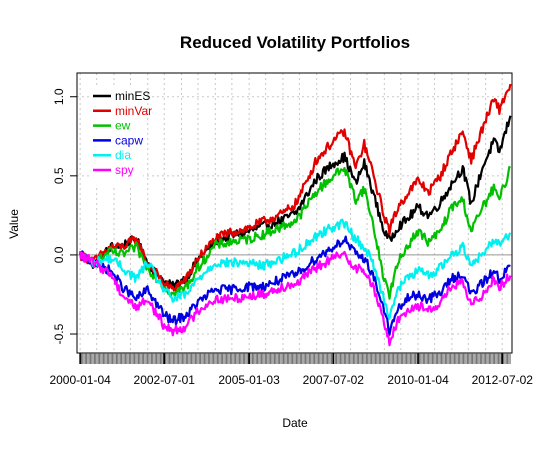 This screenshot has width=550, height=450. I want to click on legend-label-ew: ew, so click(123, 126).